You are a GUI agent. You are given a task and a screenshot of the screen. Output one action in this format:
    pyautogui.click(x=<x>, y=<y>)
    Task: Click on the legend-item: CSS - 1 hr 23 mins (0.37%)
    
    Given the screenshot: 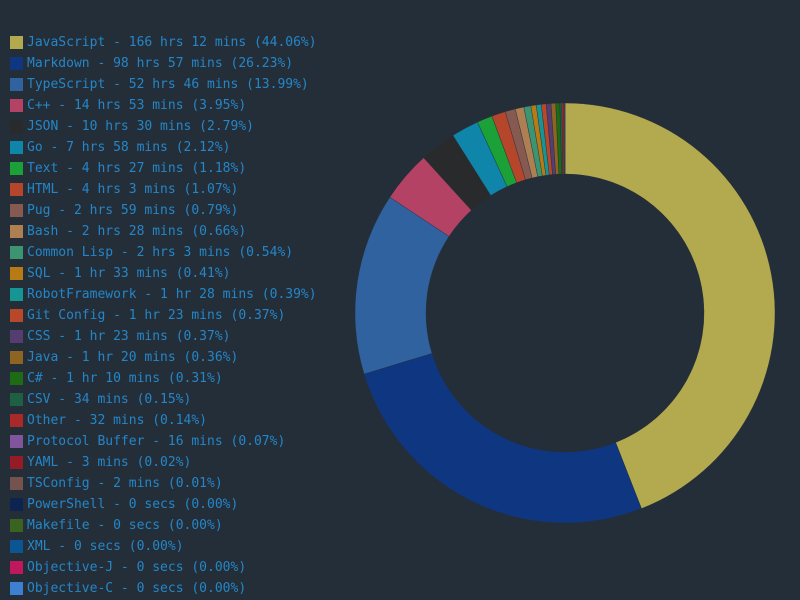 What is the action you would take?
    pyautogui.click(x=163, y=336)
    